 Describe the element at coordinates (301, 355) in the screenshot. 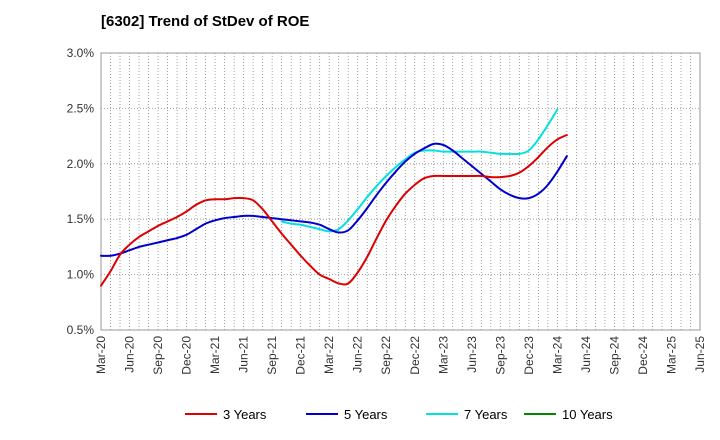

I see `x-tick-label: Dec-21` at that location.